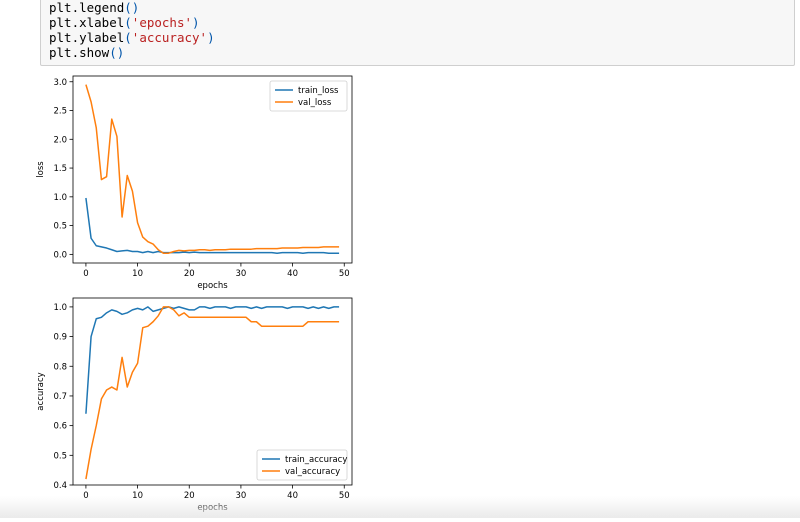 The width and height of the screenshot is (800, 522). I want to click on code-function: plt.xlabel, so click(87, 22).